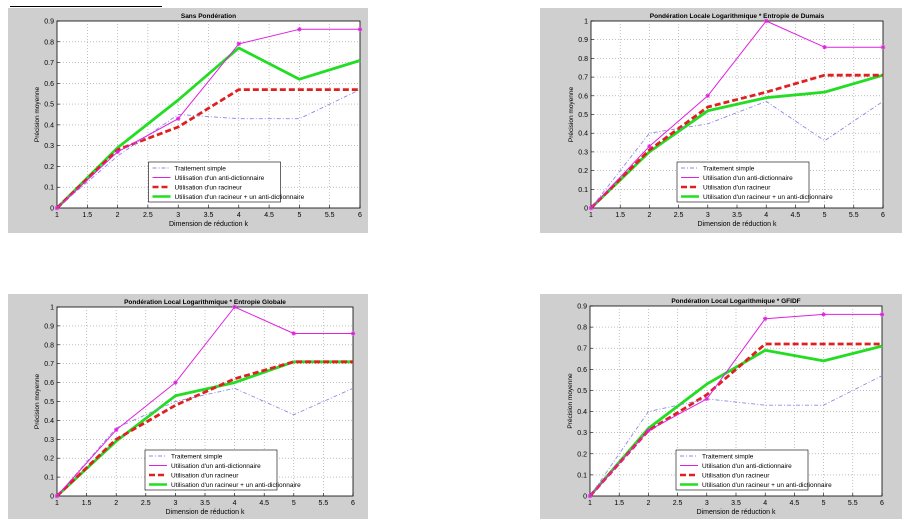  Describe the element at coordinates (208, 16) in the screenshot. I see `chart-title: Sans Pondération` at that location.